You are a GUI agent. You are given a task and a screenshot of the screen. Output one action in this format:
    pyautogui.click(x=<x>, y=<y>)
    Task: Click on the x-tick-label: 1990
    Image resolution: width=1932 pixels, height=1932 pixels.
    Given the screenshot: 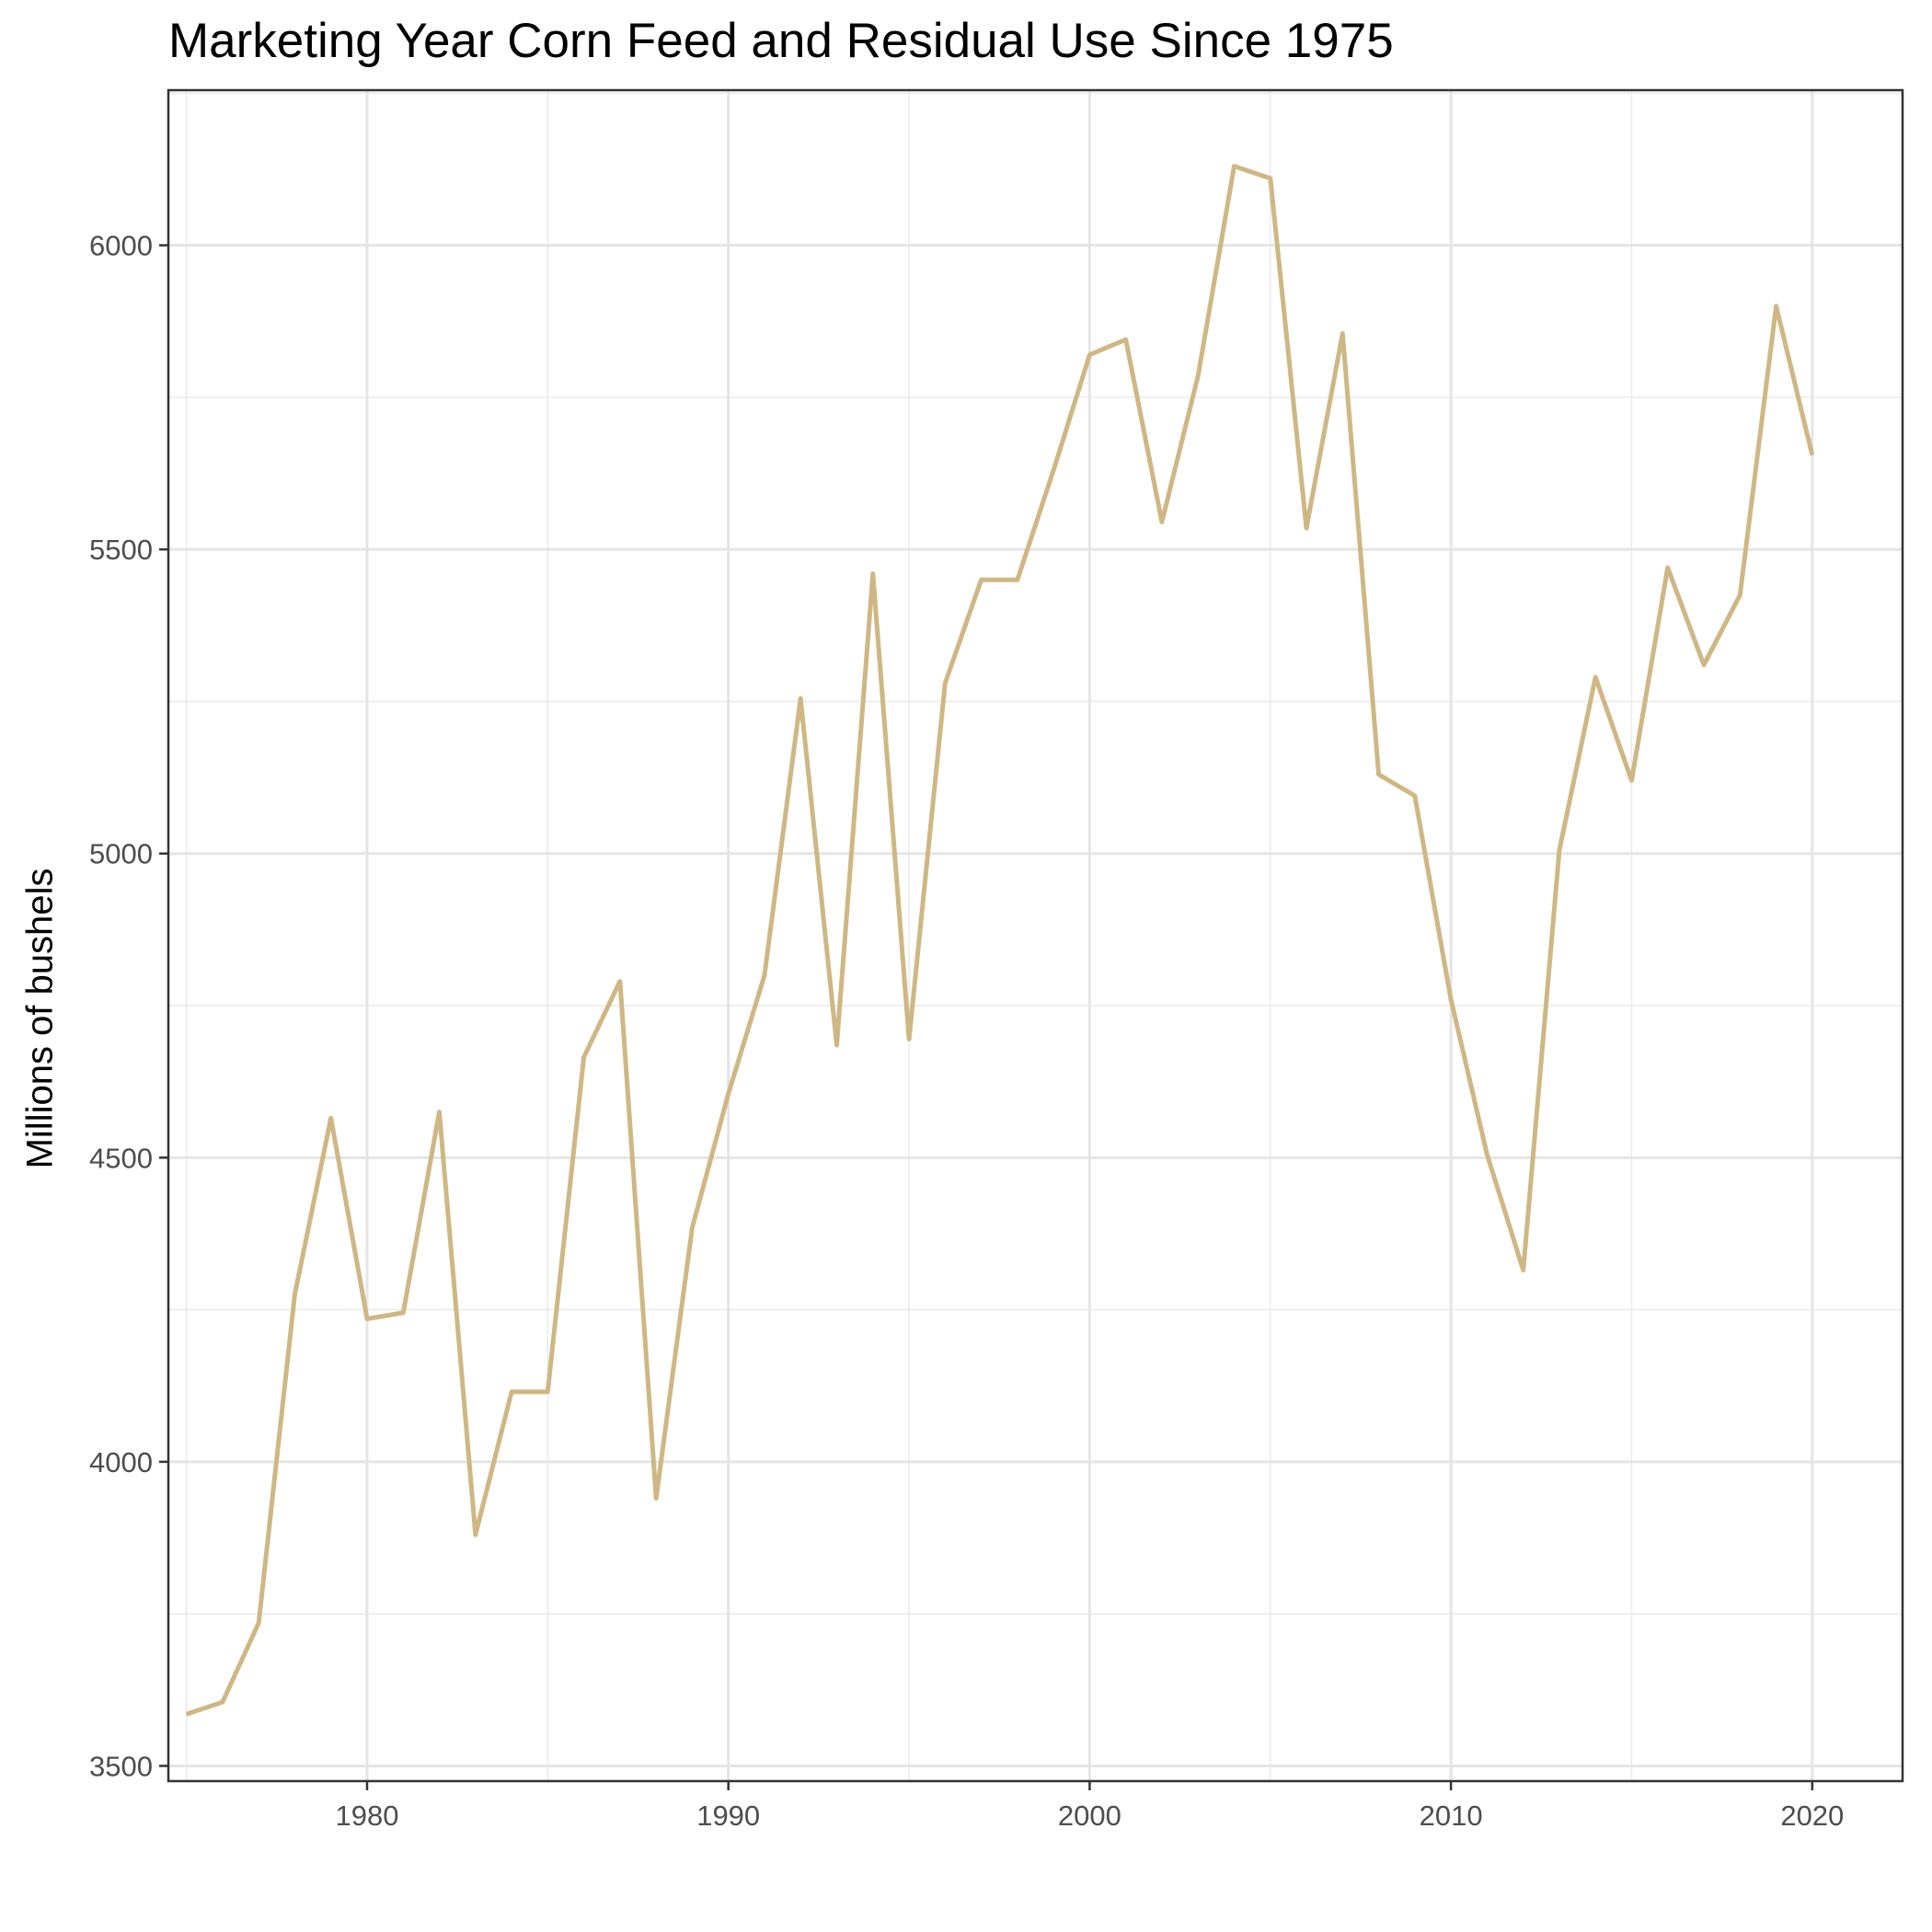 What is the action you would take?
    pyautogui.click(x=728, y=1816)
    